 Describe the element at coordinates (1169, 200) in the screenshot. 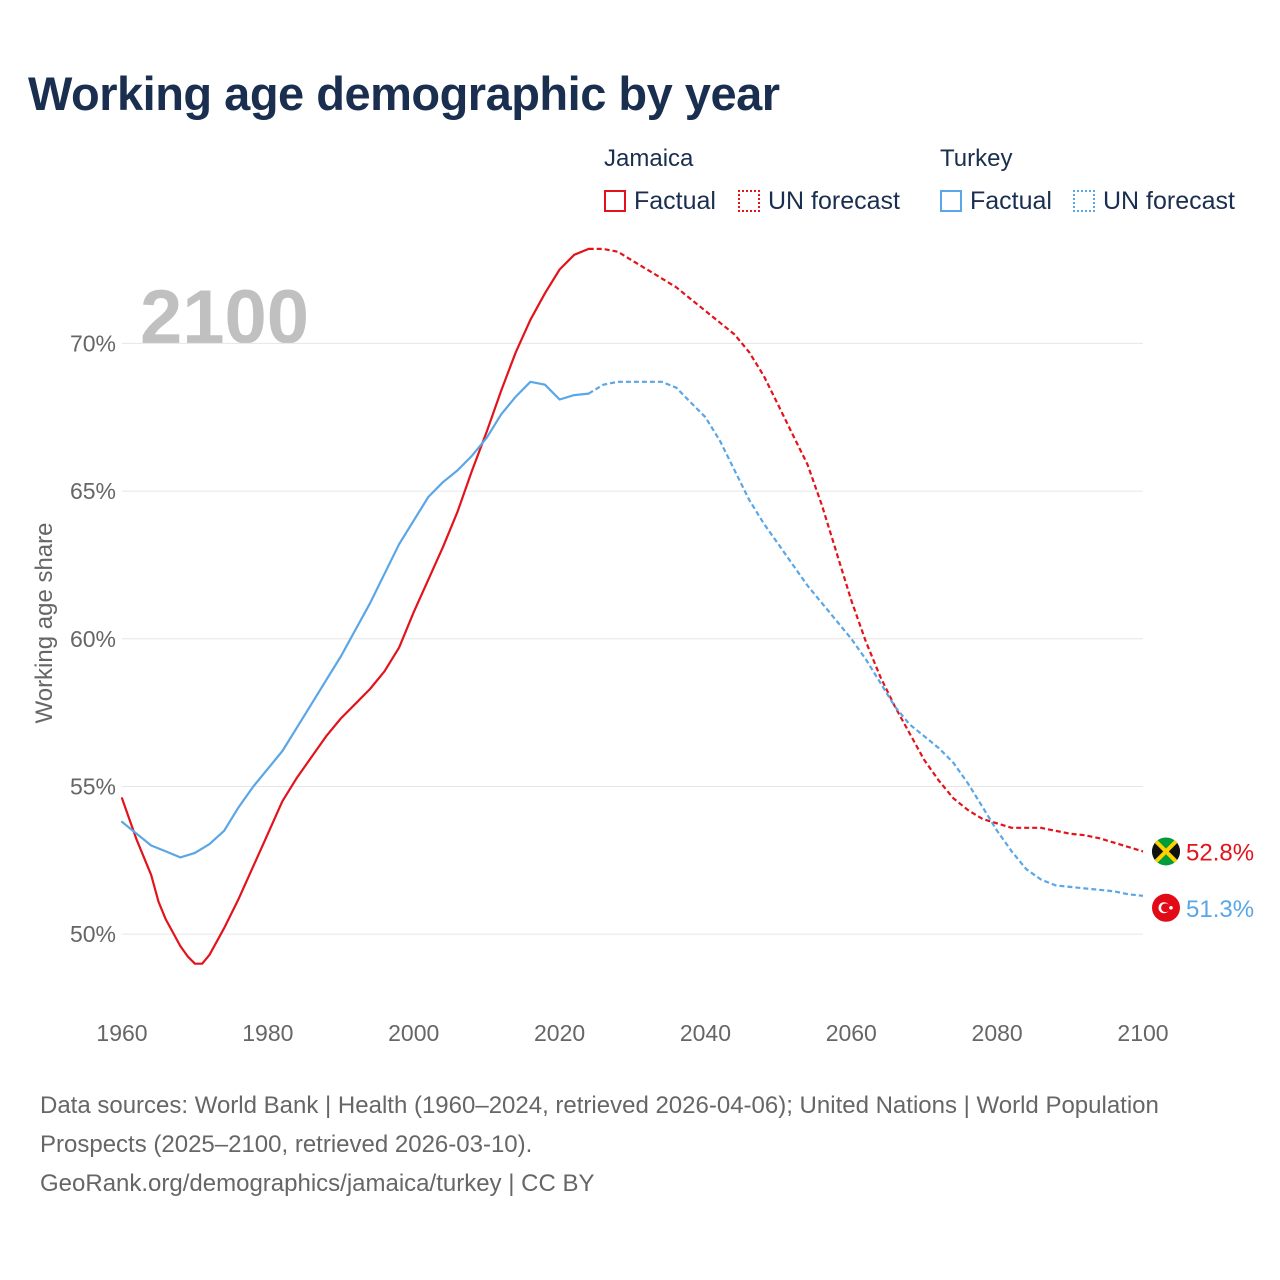

I see `legend-turkey-forecast-label: UN forecast` at that location.